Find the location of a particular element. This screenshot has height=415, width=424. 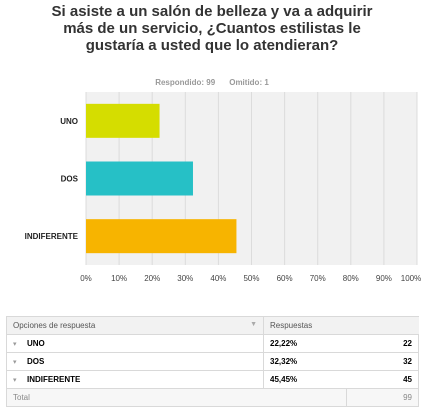

answered-count: Respondido: 99 is located at coordinates (185, 82).